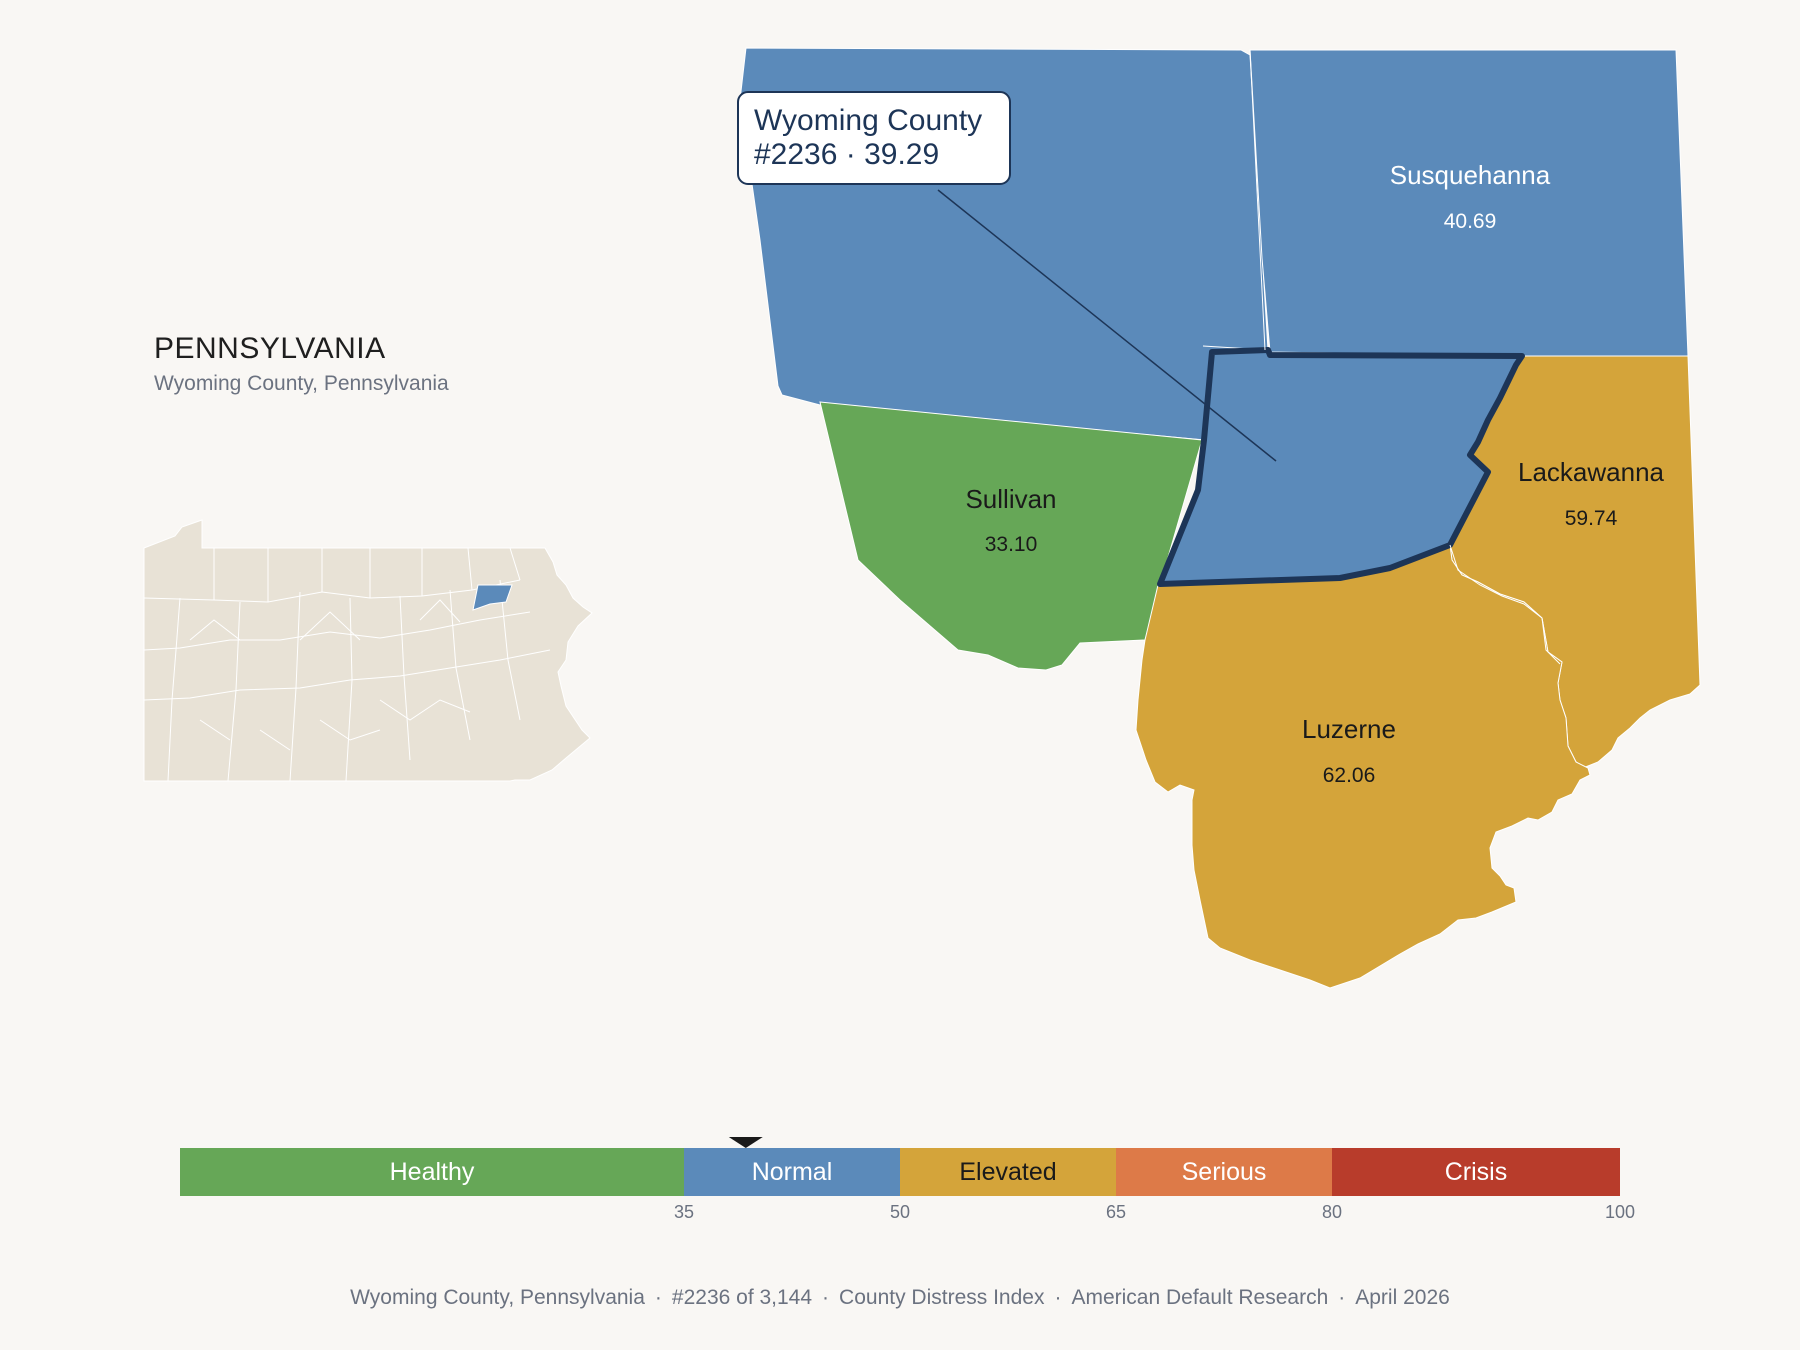 The width and height of the screenshot is (1800, 1350). What do you see at coordinates (1332, 1212) in the screenshot?
I see `legend-tick-label: 80` at bounding box center [1332, 1212].